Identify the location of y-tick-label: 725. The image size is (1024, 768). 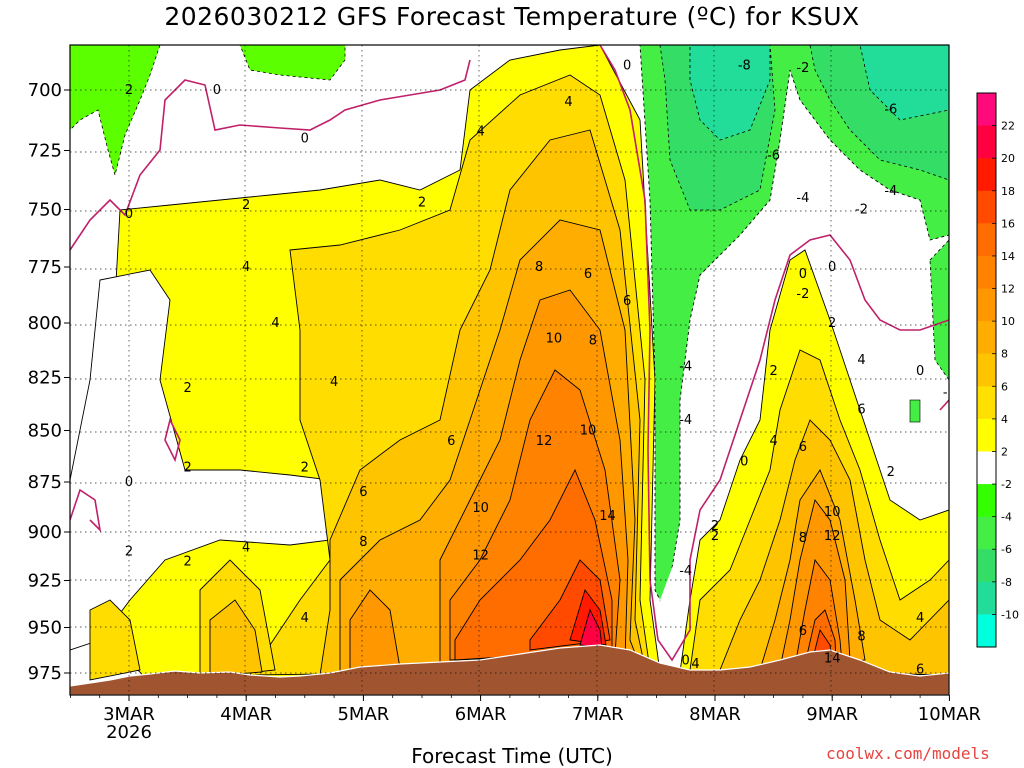
(45, 151).